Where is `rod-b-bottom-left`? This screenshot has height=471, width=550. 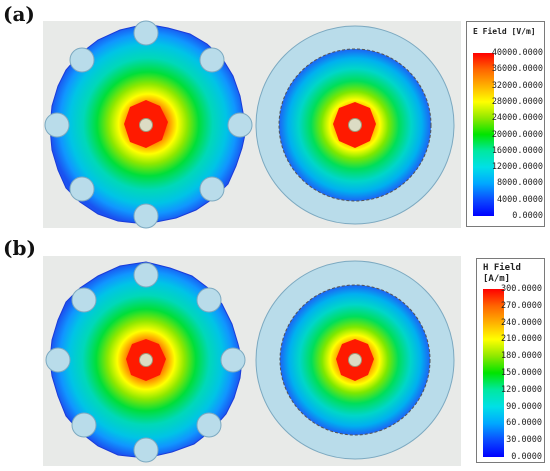
rod-b-bottom-left is located at coordinates (84, 425).